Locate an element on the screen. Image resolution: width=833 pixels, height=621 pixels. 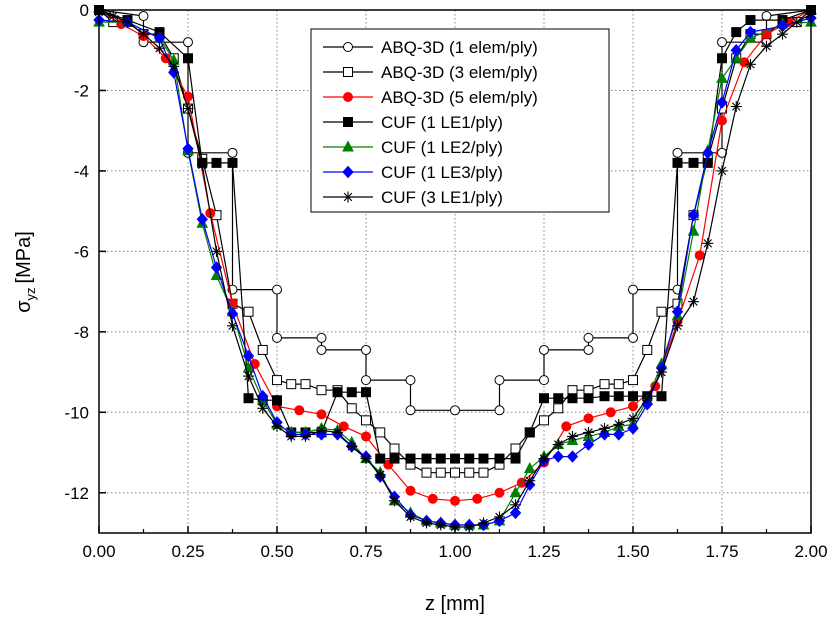
legend-label: ABQ-3D (1 elem/ply) is located at coordinates (459, 47).